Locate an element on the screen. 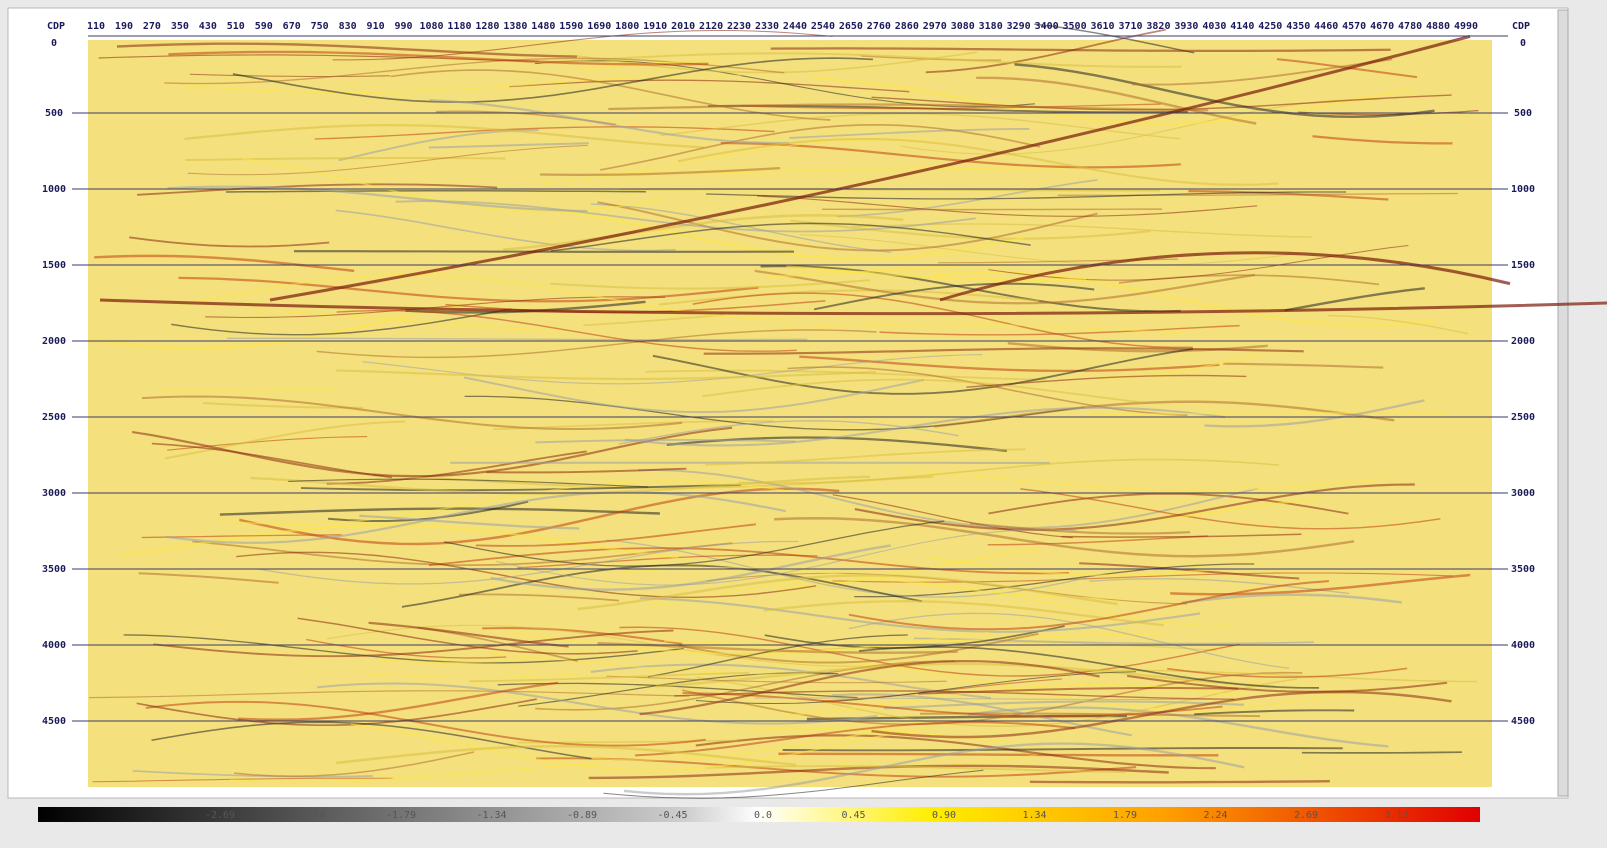 This screenshot has width=1607, height=848. cdp-tick-label: 4990 is located at coordinates (1466, 26).